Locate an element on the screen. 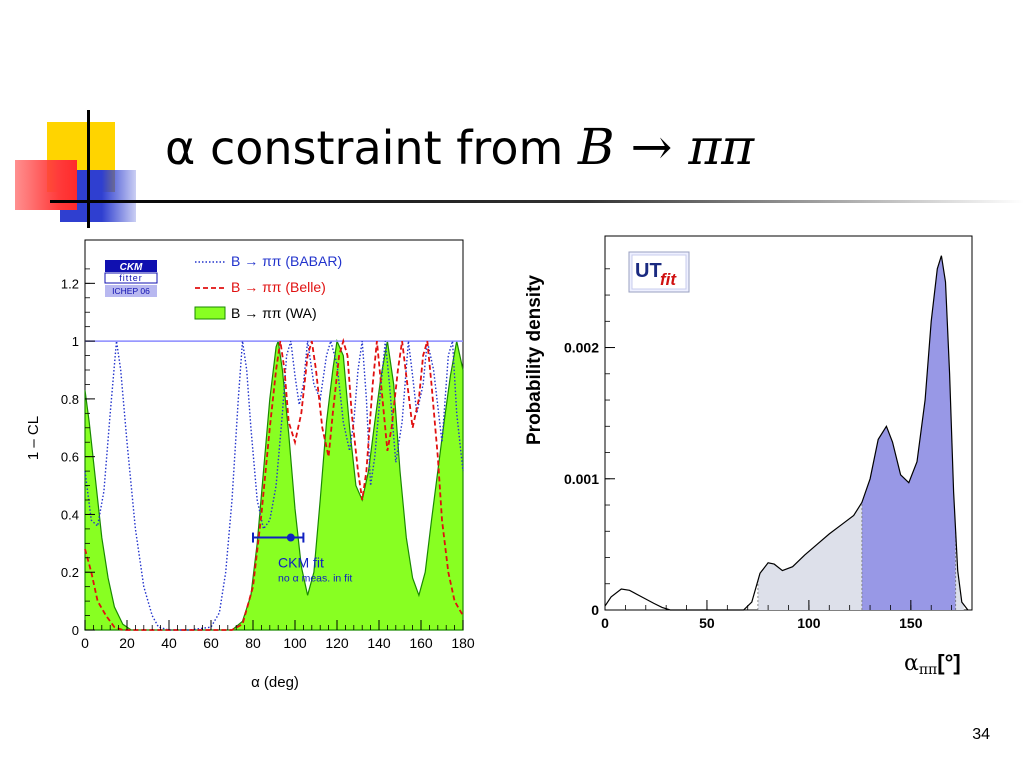 The height and width of the screenshot is (768, 1024). x-tick-label: 60 is located at coordinates (211, 643).